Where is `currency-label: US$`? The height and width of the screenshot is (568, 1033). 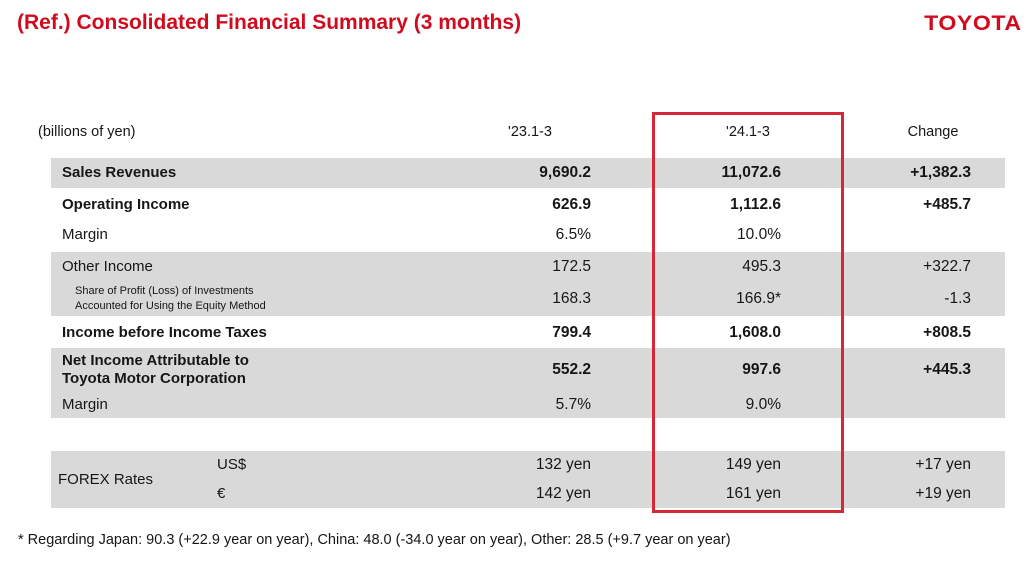
currency-label: US$ is located at coordinates (236, 465).